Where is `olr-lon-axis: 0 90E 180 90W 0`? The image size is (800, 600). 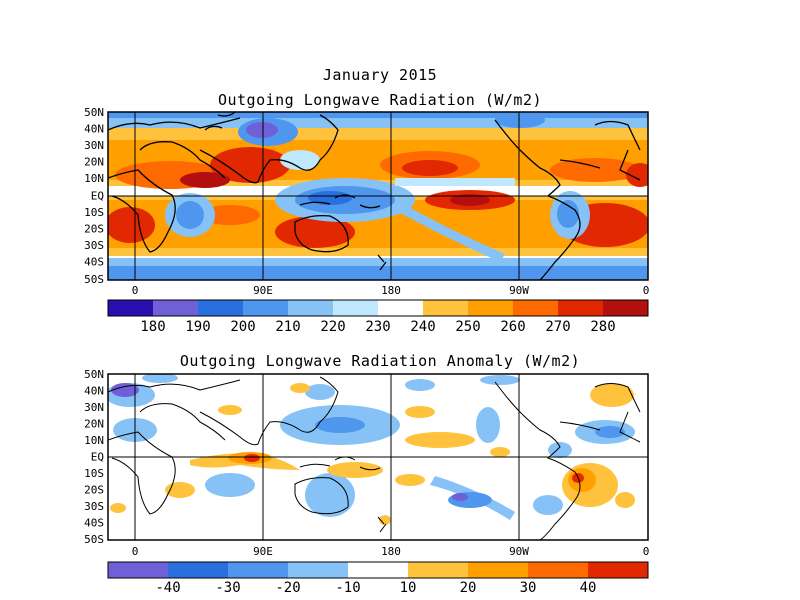 olr-lon-axis: 0 90E 180 90W 0 is located at coordinates (391, 290).